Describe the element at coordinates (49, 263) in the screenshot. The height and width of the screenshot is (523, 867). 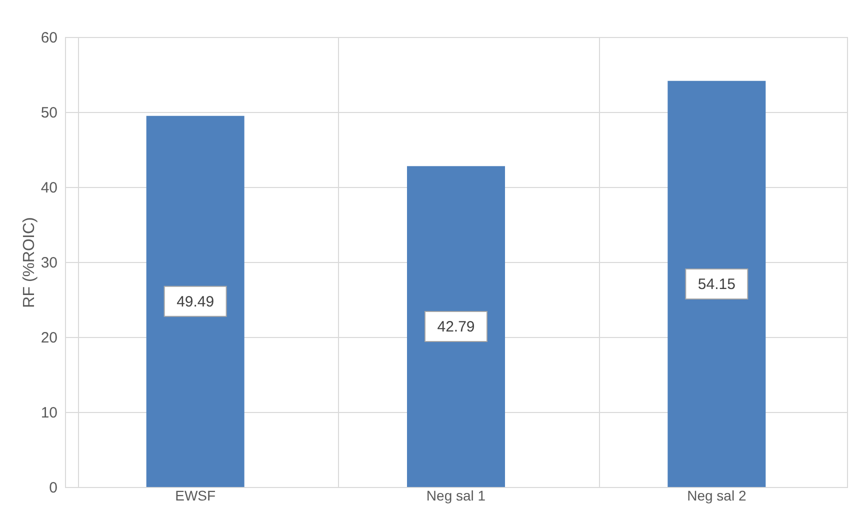
I see `y-tick-label: 30` at that location.